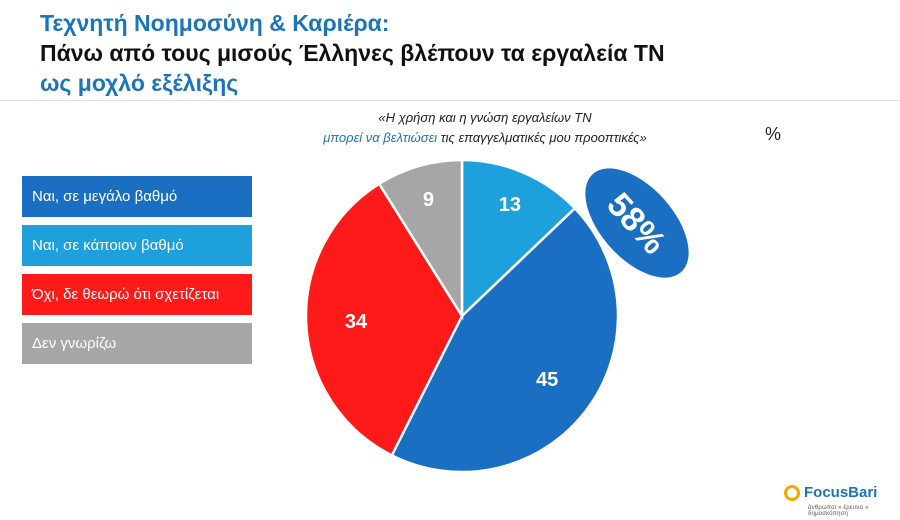 This screenshot has height=520, width=900. I want to click on legend-item-0: Ναι, σε μεγάλο βαθμό, so click(137, 196).